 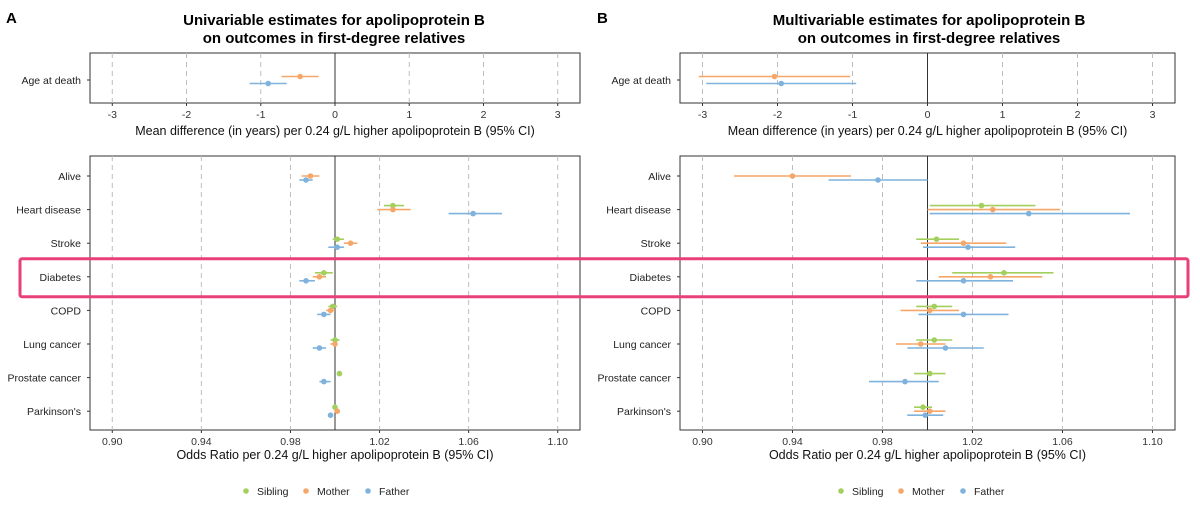 I want to click on panel-a-top-tick-label: -2, so click(x=186, y=115).